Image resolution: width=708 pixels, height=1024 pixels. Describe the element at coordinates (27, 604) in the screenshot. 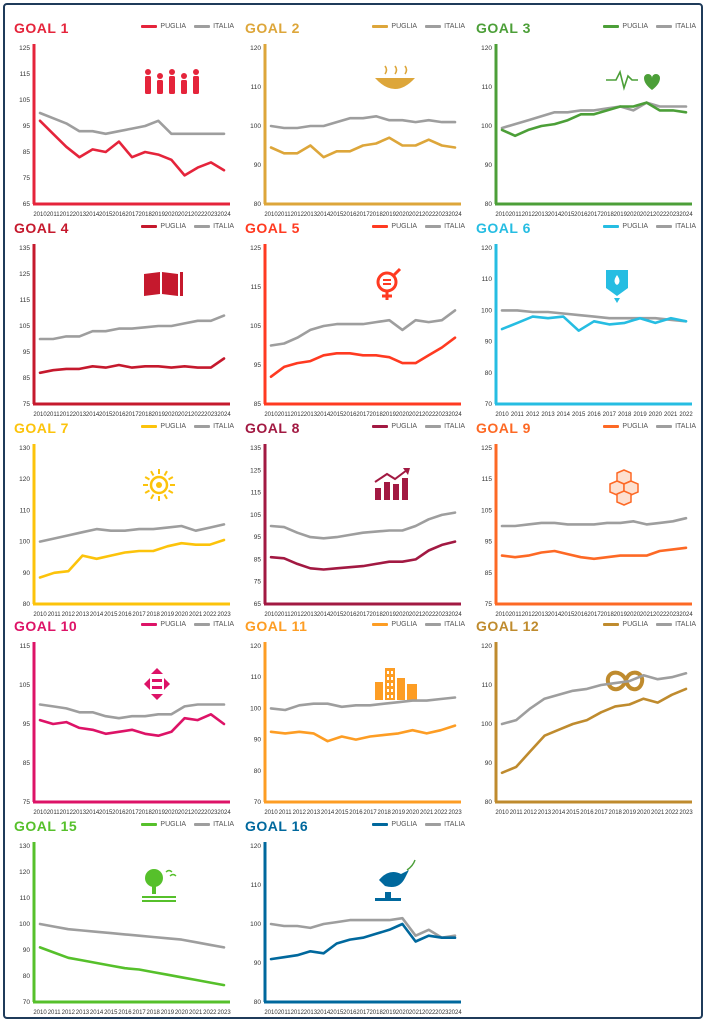

I see `y-tick-label: 80` at that location.